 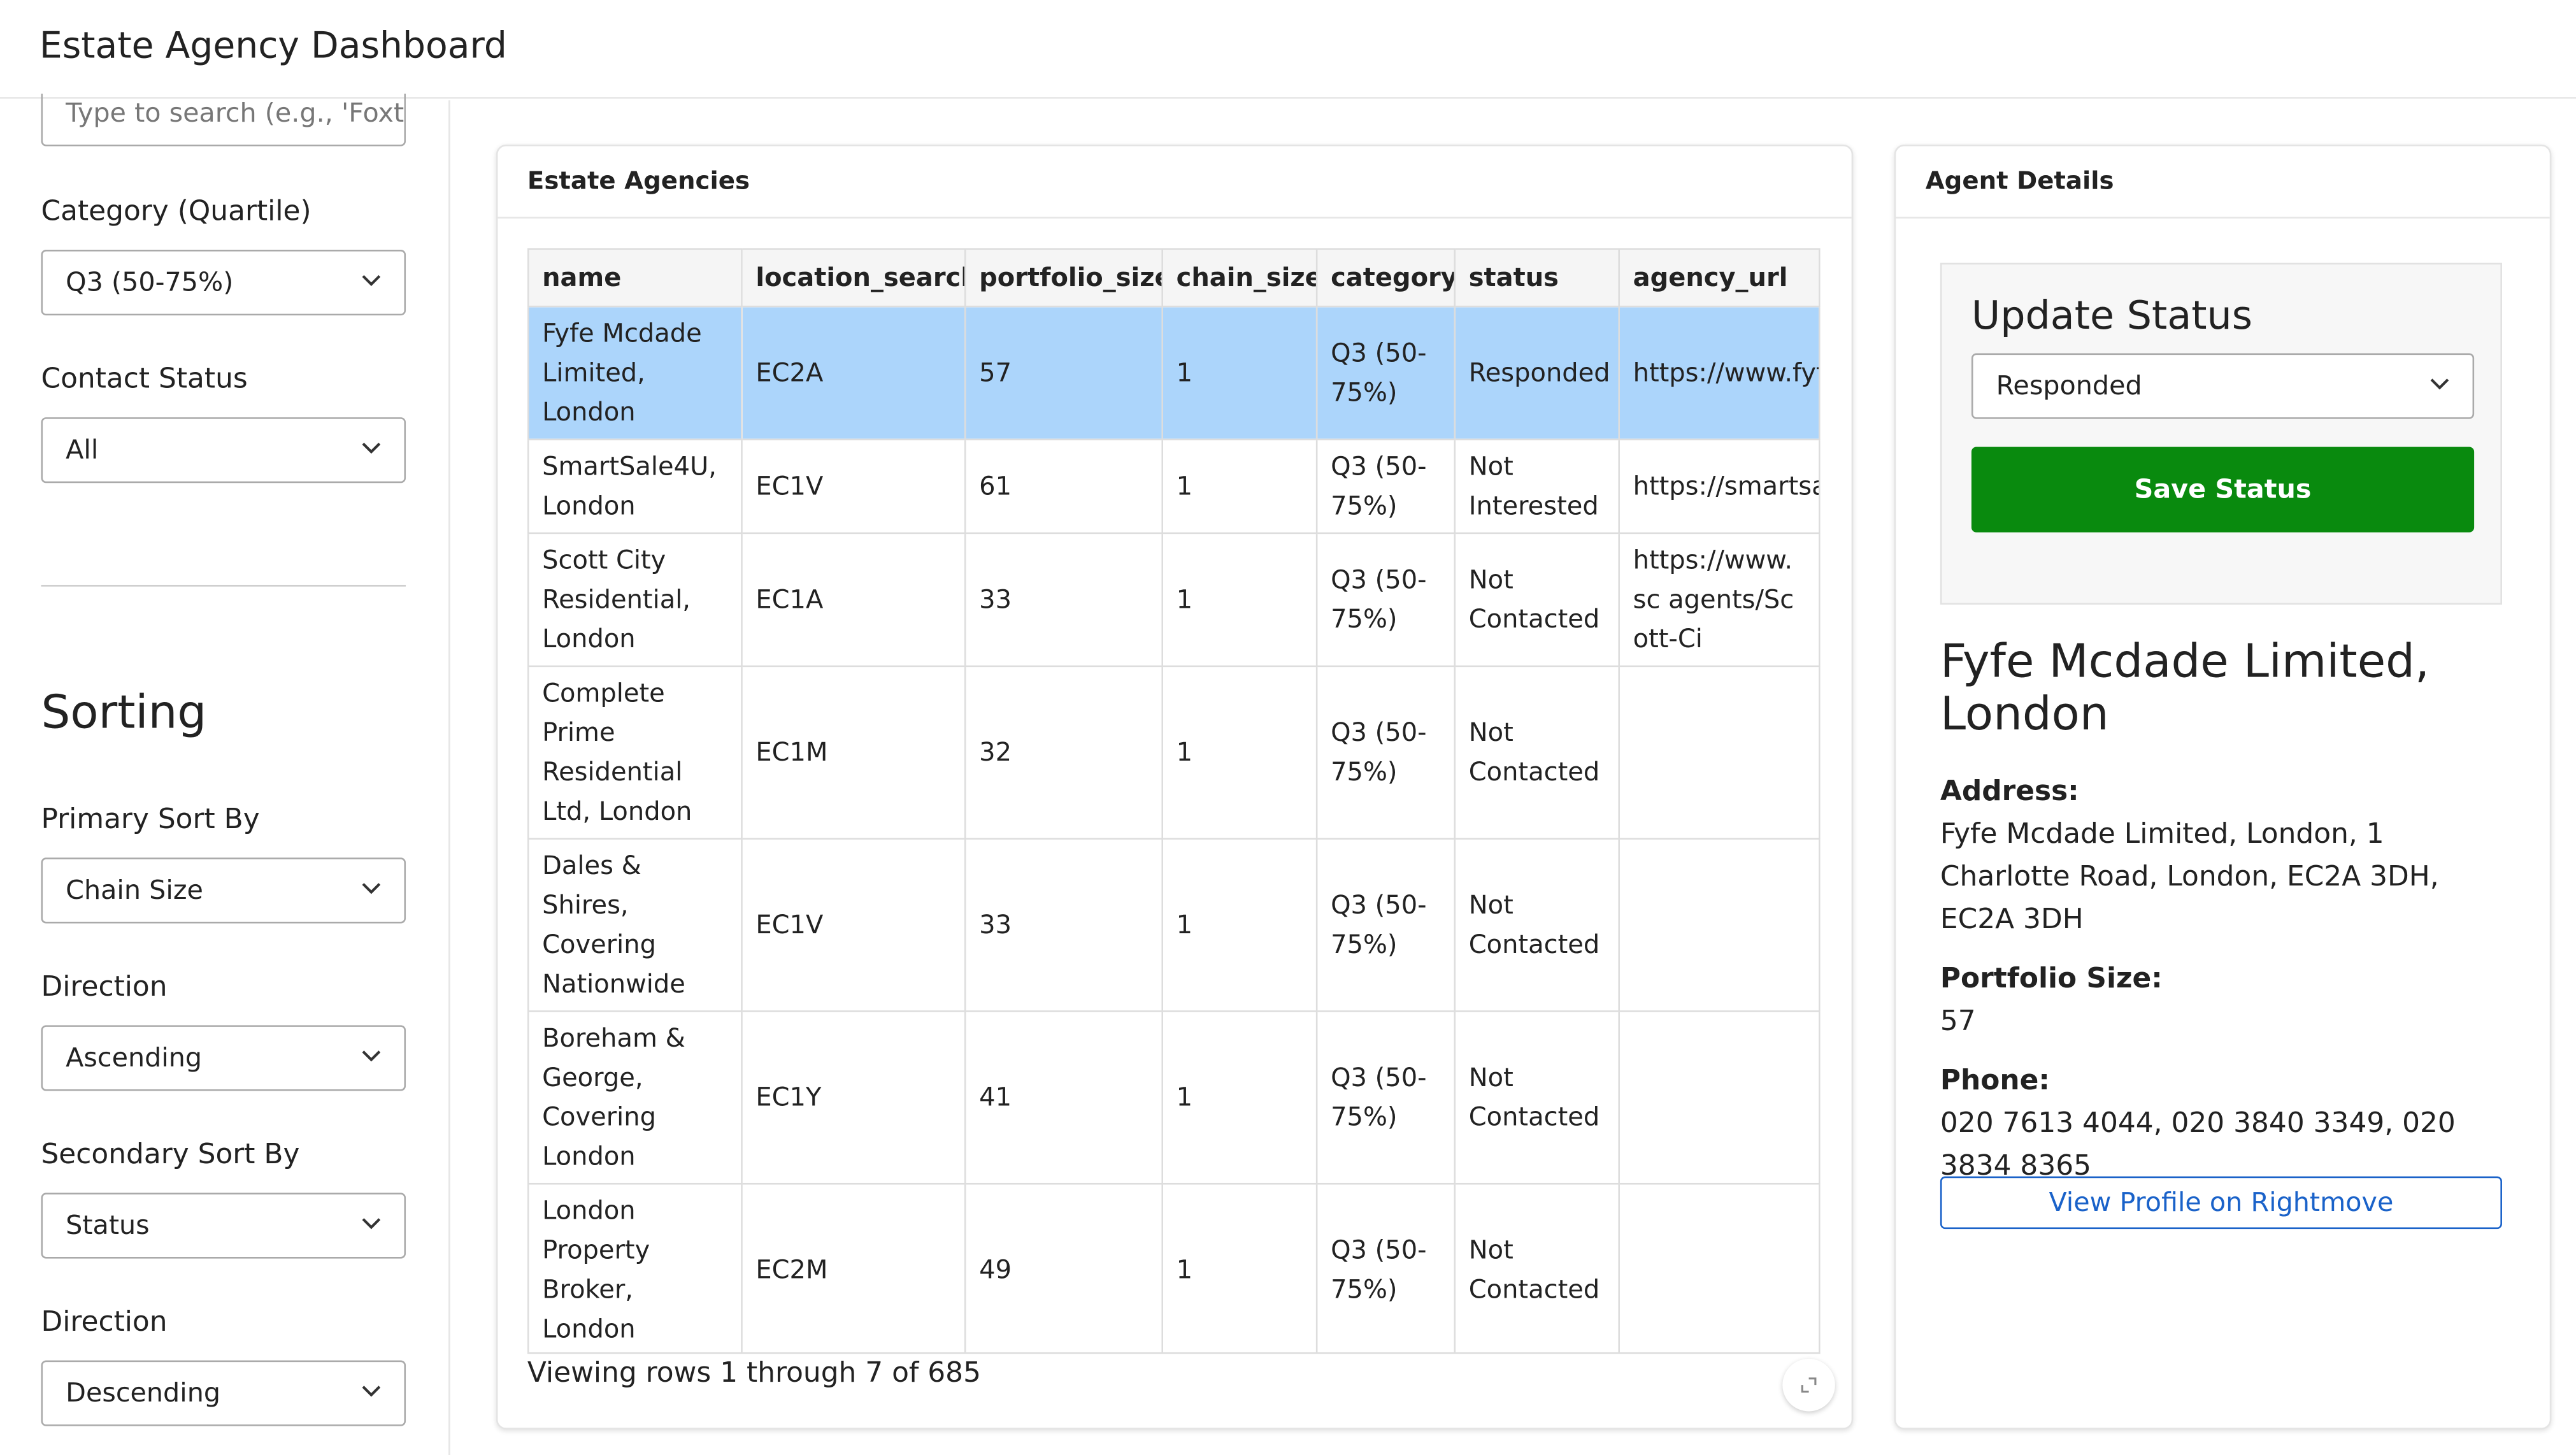 I want to click on table-cell: 32, so click(x=1064, y=752).